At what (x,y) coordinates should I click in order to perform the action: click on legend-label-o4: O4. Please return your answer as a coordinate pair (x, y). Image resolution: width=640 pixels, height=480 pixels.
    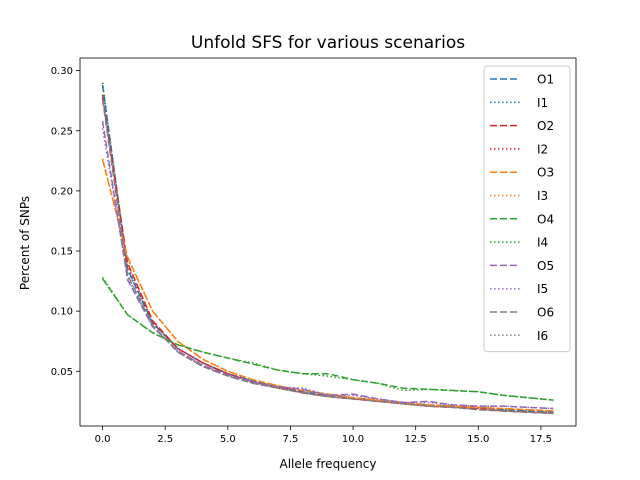
    Looking at the image, I should click on (545, 219).